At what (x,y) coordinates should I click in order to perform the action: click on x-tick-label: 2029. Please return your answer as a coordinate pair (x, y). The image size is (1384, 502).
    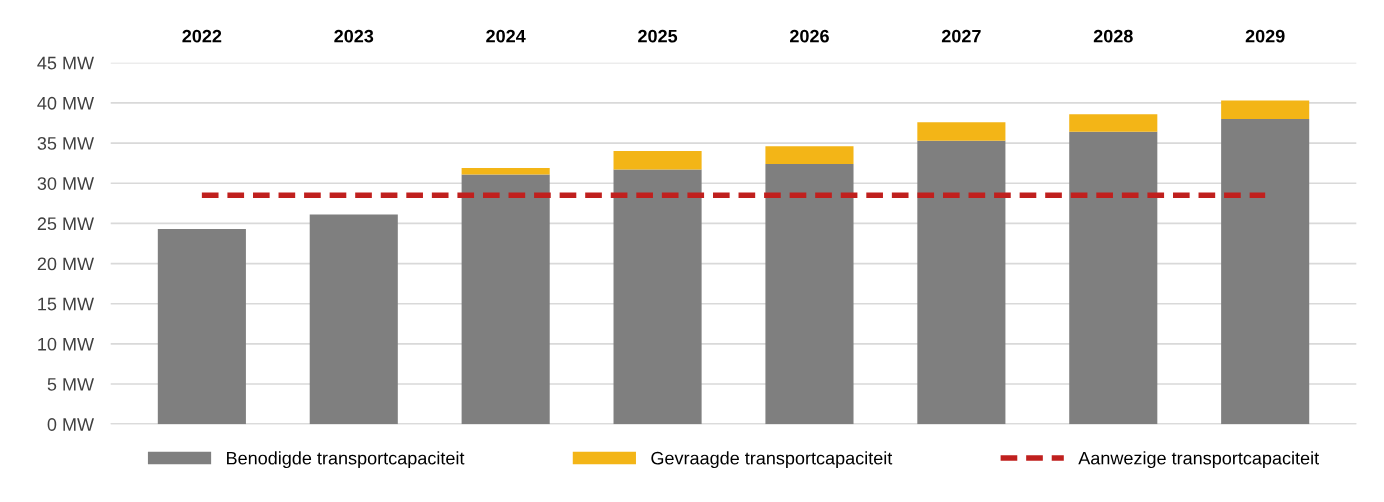
    Looking at the image, I should click on (1265, 36).